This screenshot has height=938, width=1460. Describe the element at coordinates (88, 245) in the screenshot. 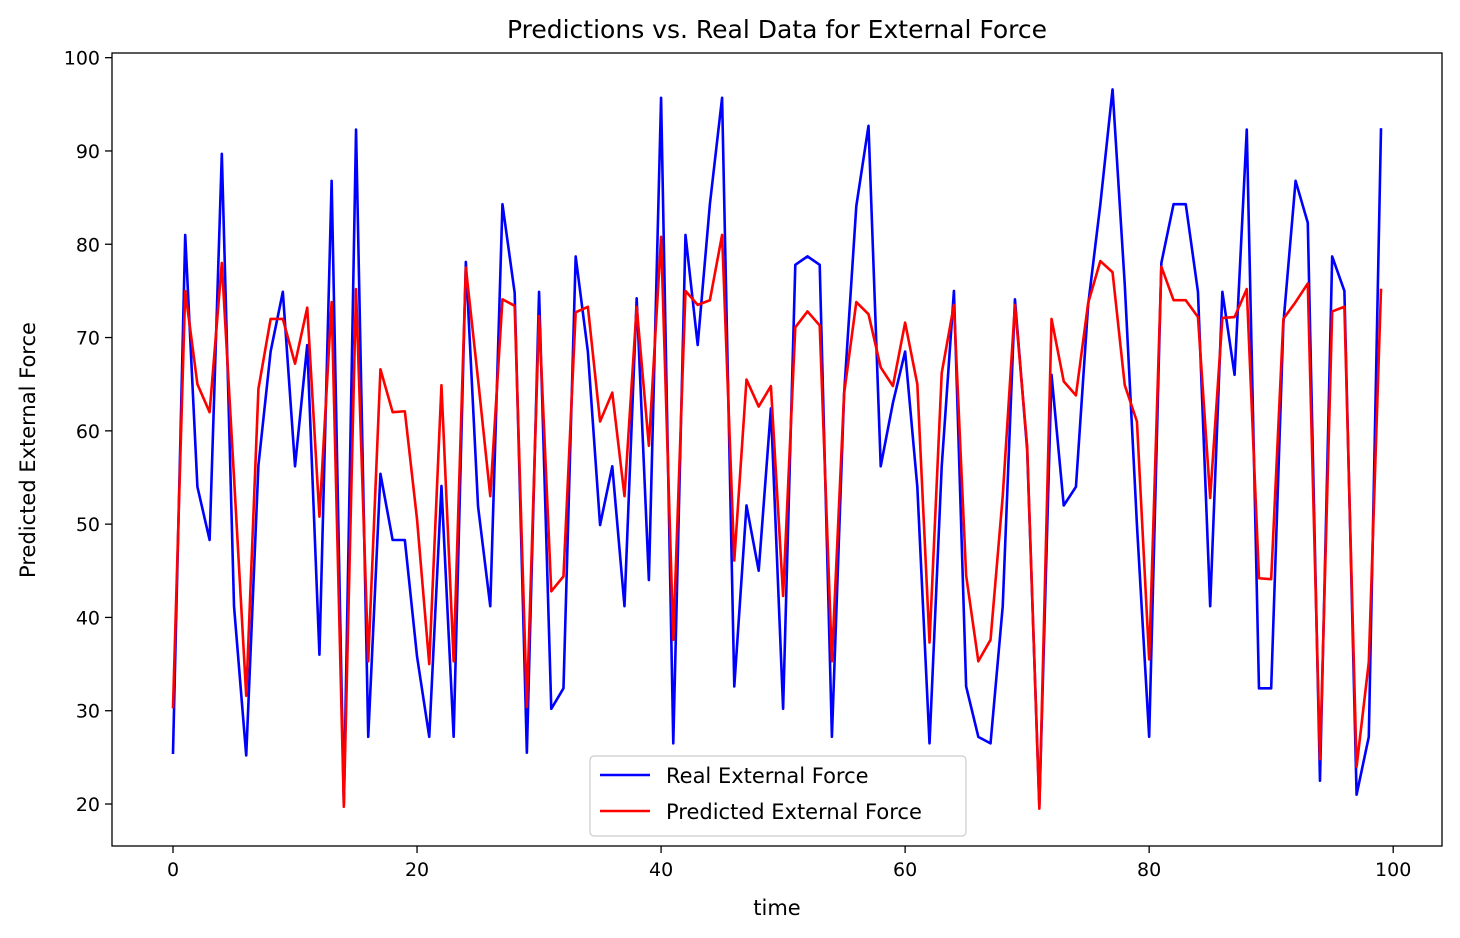

I see `y-tick-label: 80` at that location.